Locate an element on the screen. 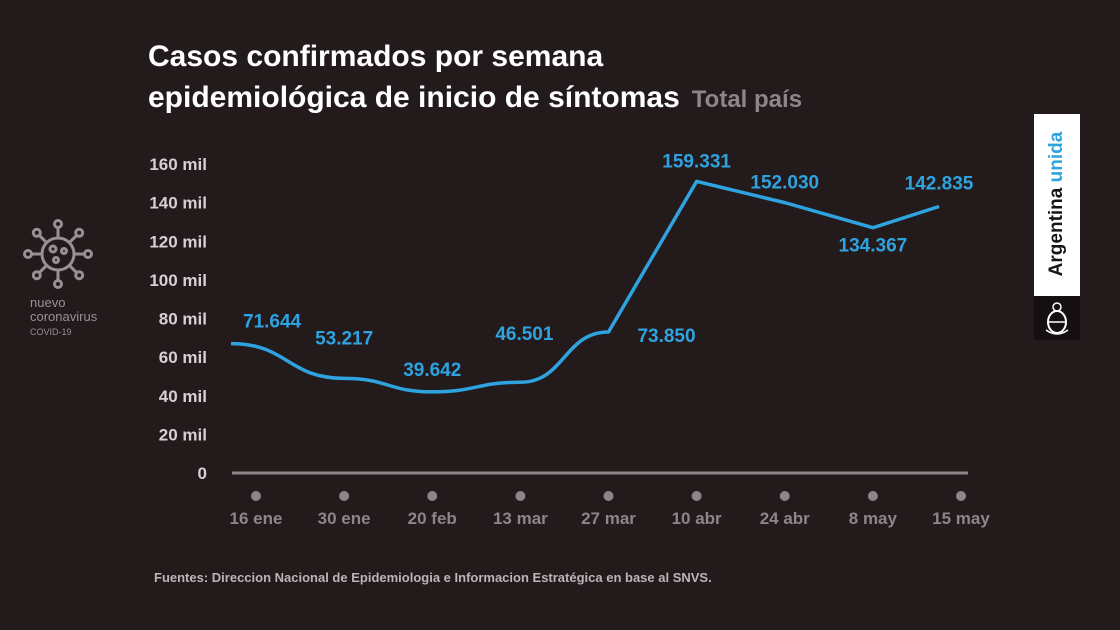 The width and height of the screenshot is (1120, 630). chart-subtitle: Total país is located at coordinates (747, 99).